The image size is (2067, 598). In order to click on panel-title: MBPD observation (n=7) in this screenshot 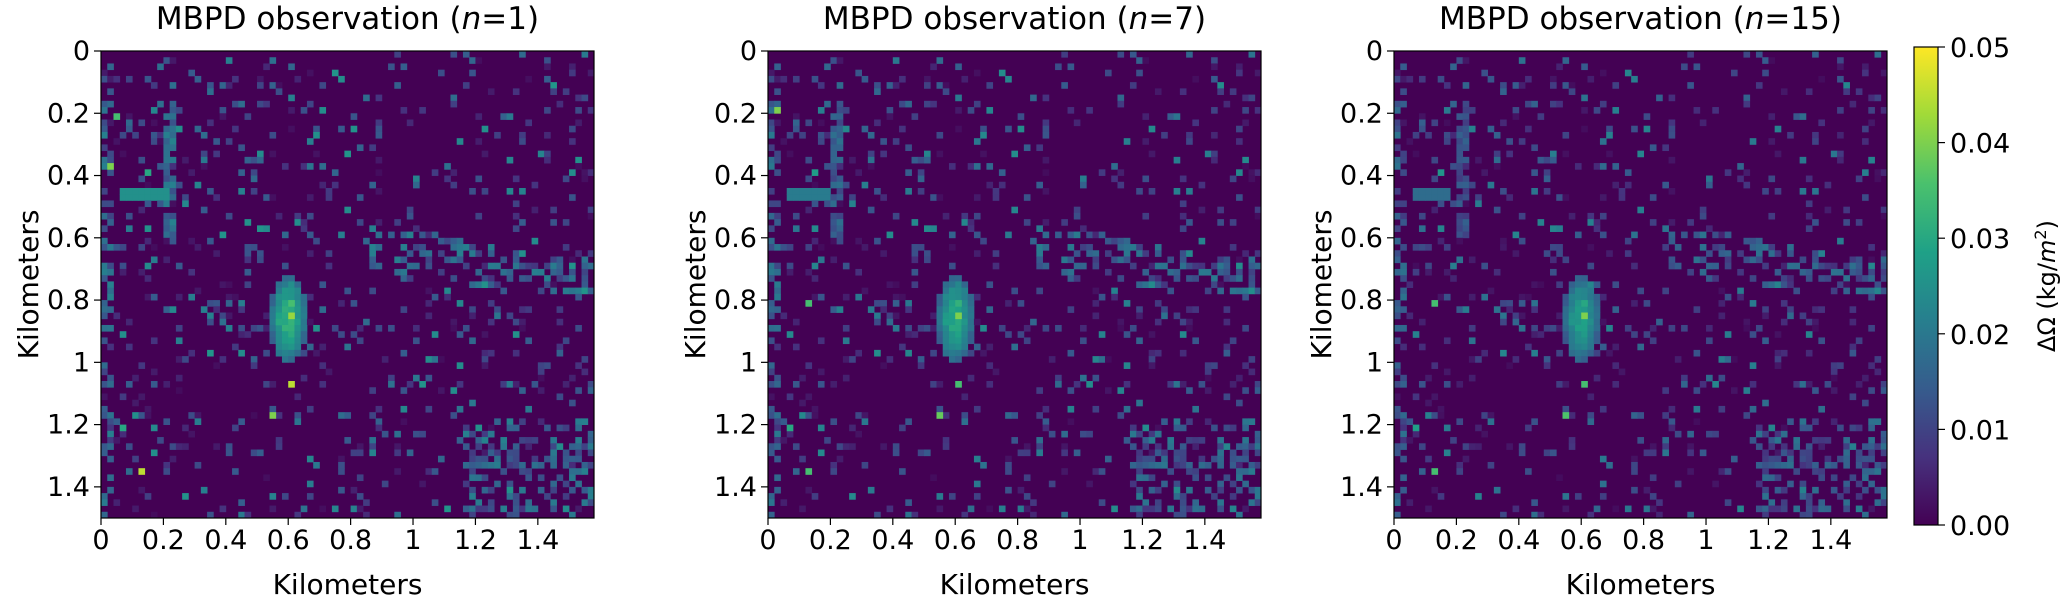, I will do `click(1014, 19)`.